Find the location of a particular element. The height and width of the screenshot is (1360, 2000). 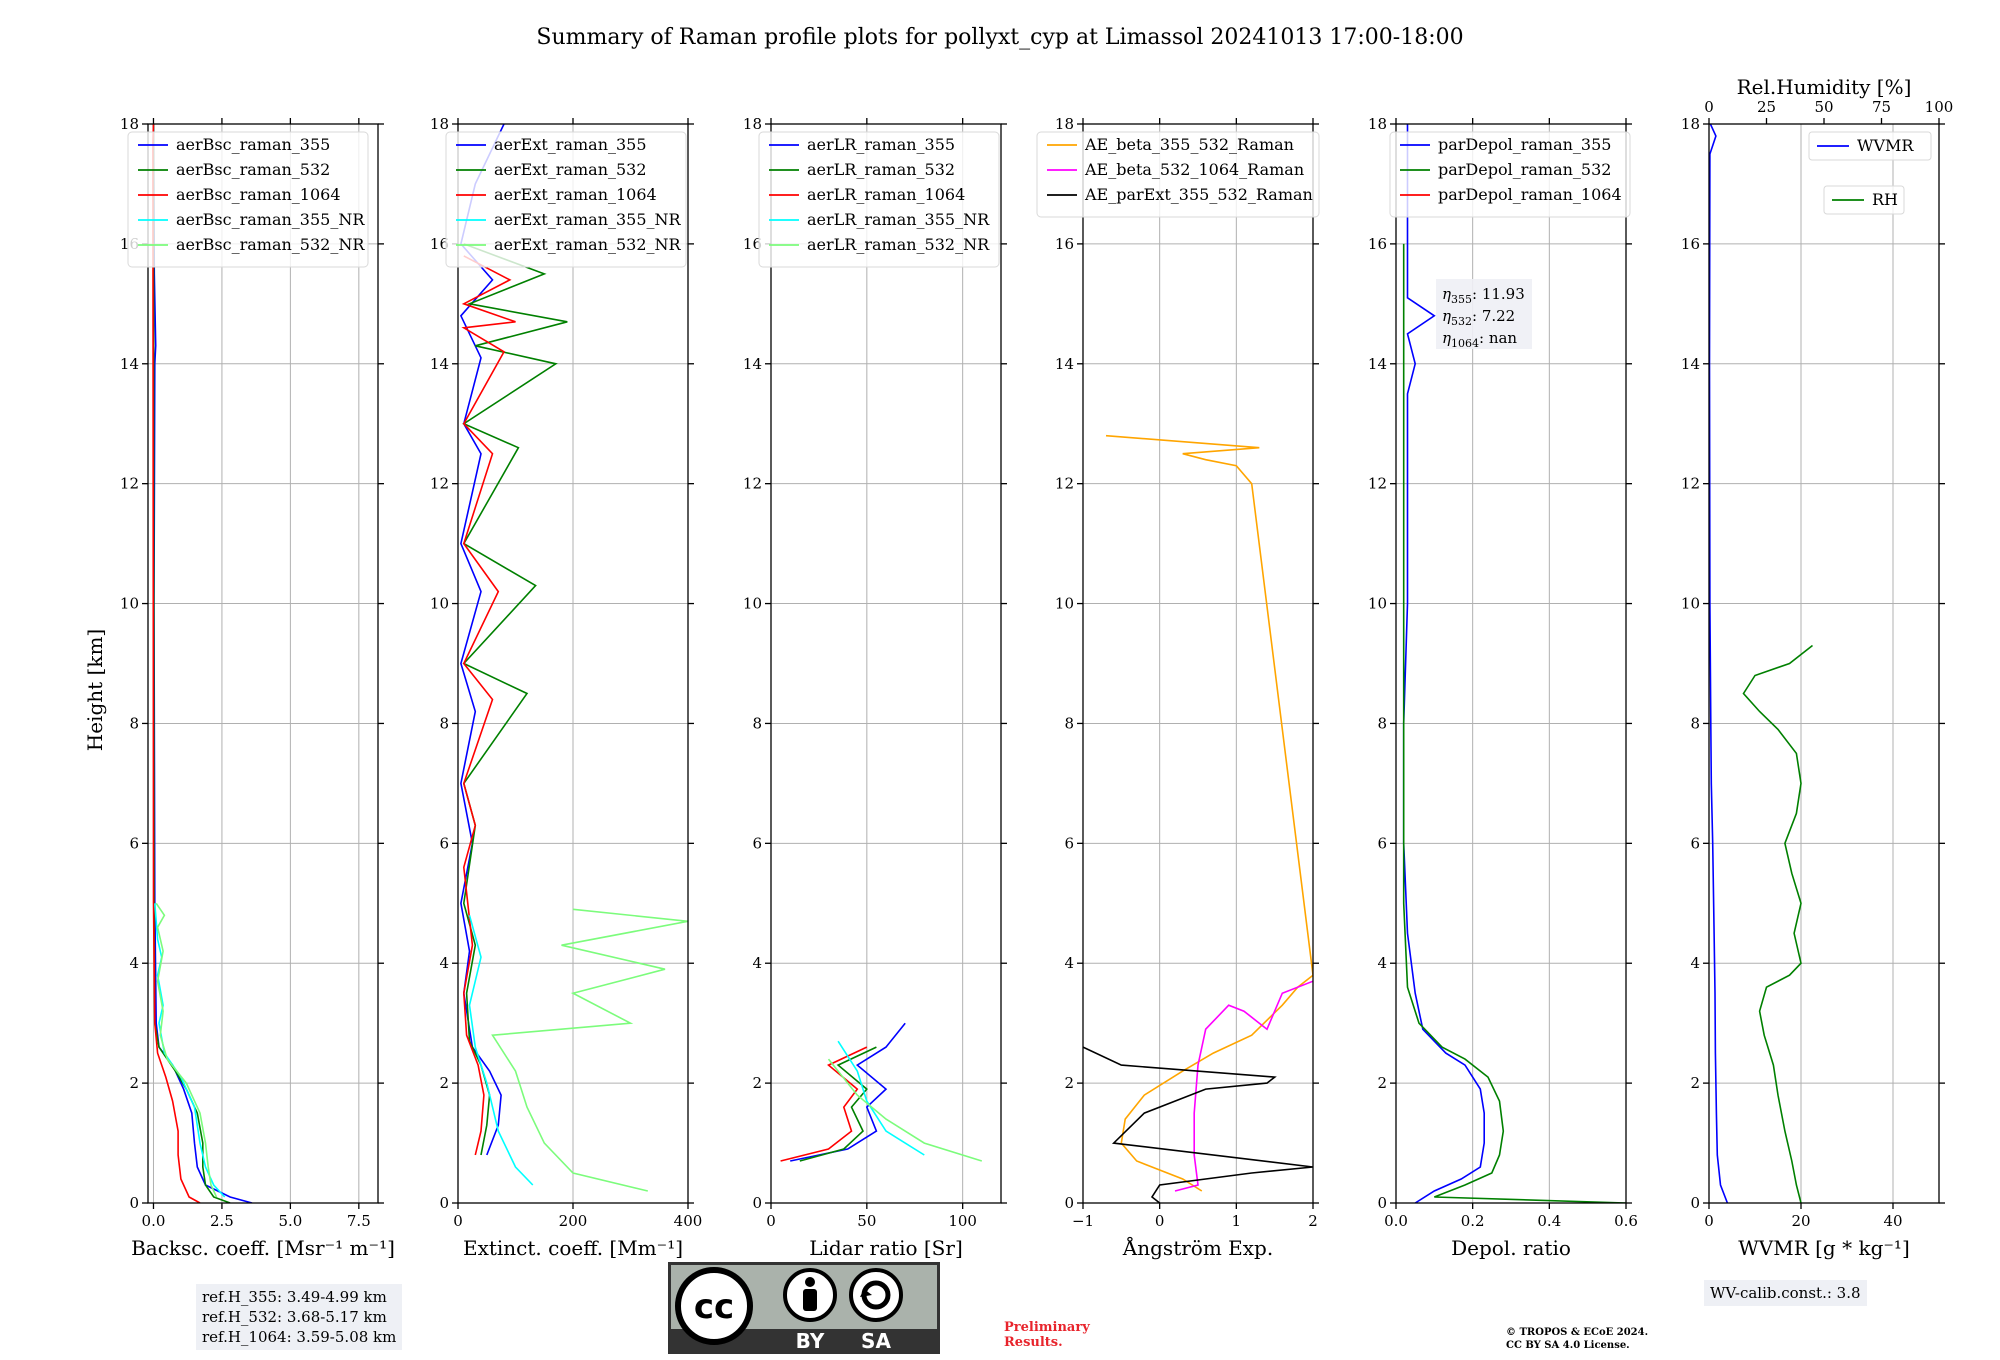

x-axis-label-depol: Depol. ratio is located at coordinates (1511, 1248).